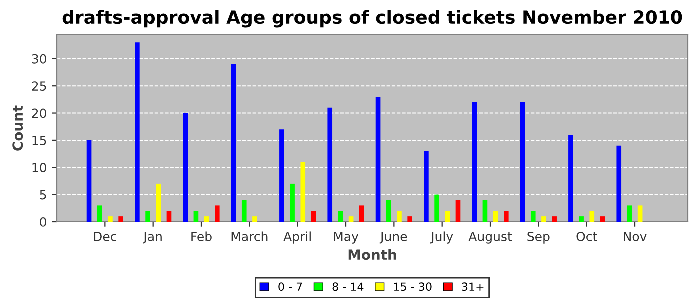 This screenshot has height=300, width=700. I want to click on y-tick-label: 25, so click(39, 87).